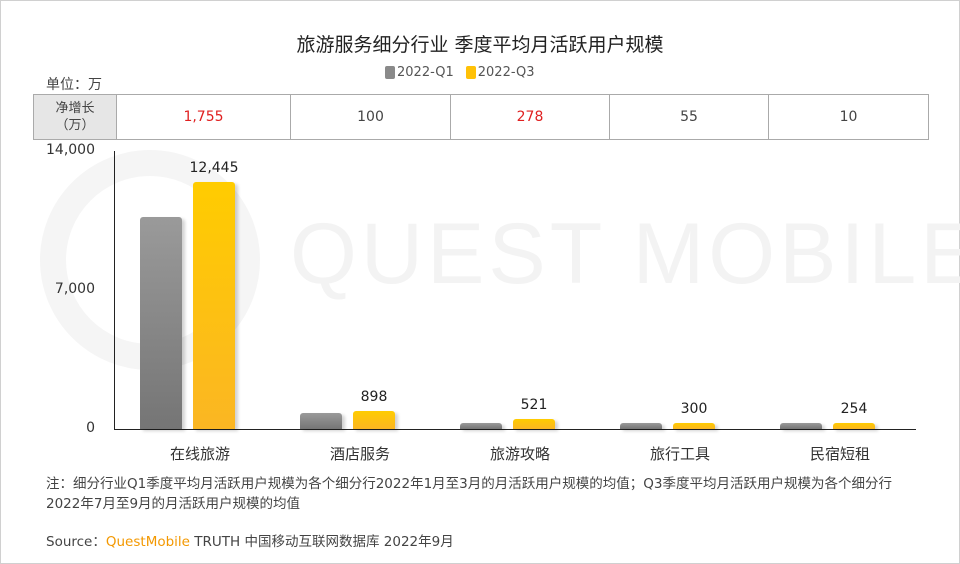  I want to click on unit-label: 单位：万, so click(74, 85).